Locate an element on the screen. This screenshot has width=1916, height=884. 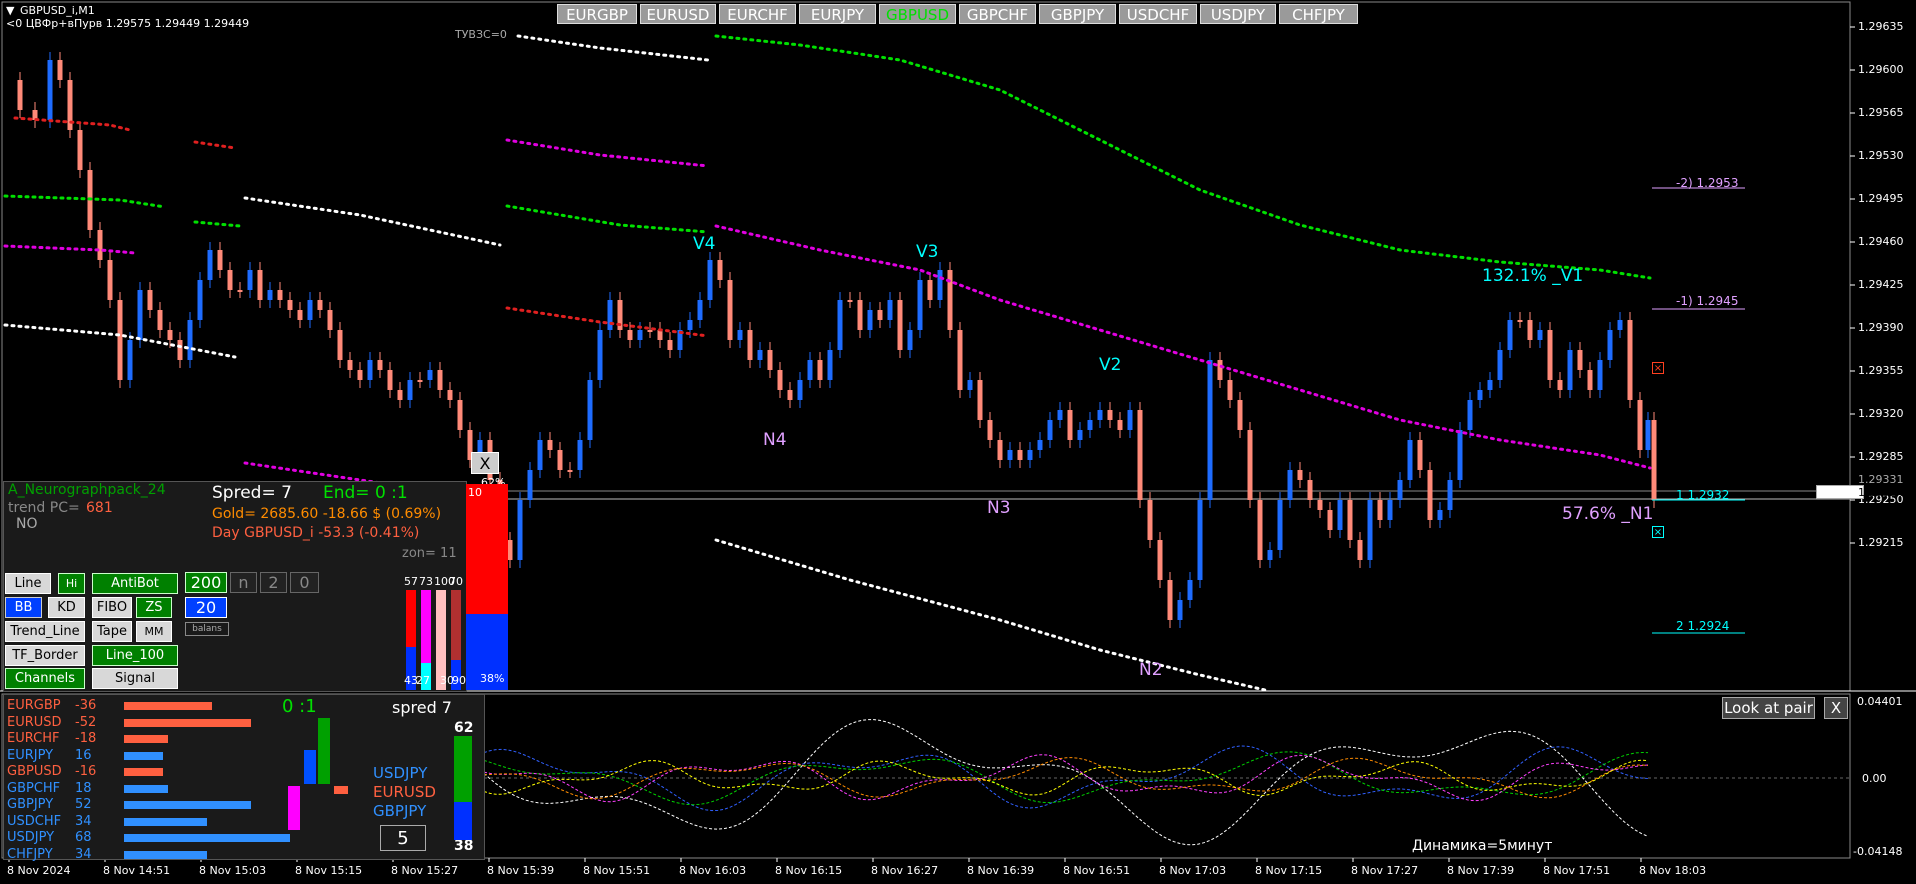
tab-eurgbp: EURGBP is located at coordinates (597, 14).